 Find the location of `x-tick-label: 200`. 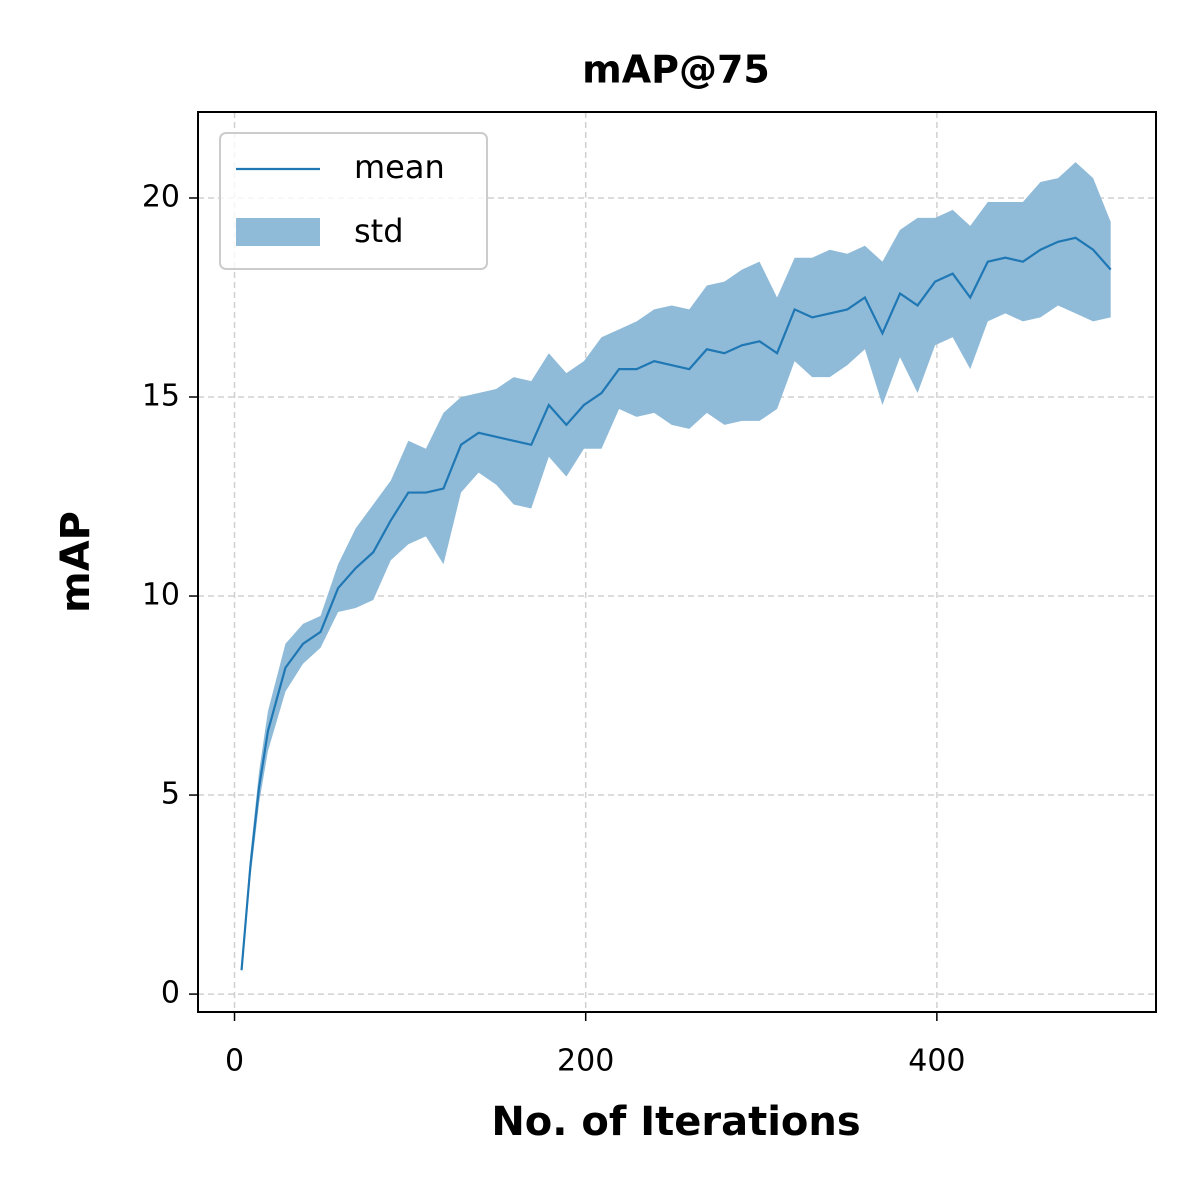

x-tick-label: 200 is located at coordinates (585, 1061).